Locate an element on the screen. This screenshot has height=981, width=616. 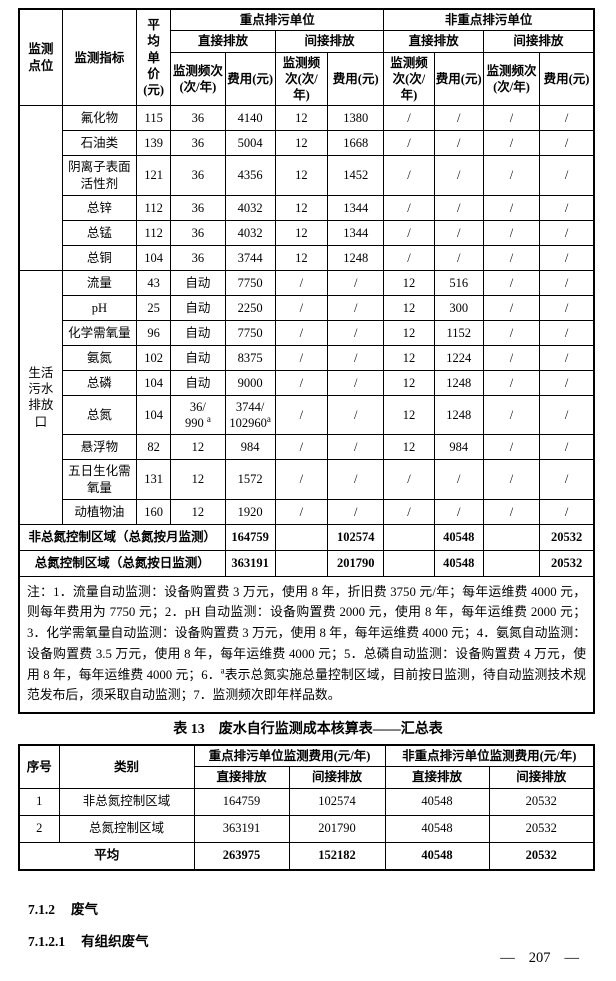
summary-value-cell: 20532 is located at coordinates (567, 563).